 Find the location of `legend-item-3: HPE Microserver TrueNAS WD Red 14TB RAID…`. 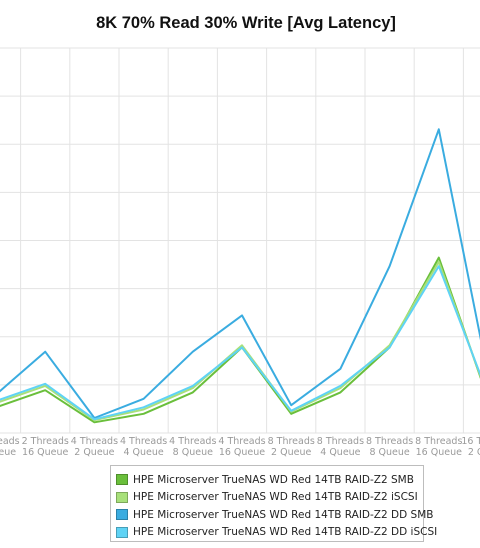

legend-item-3: HPE Microserver TrueNAS WD Red 14TB RAID… is located at coordinates (272, 515).